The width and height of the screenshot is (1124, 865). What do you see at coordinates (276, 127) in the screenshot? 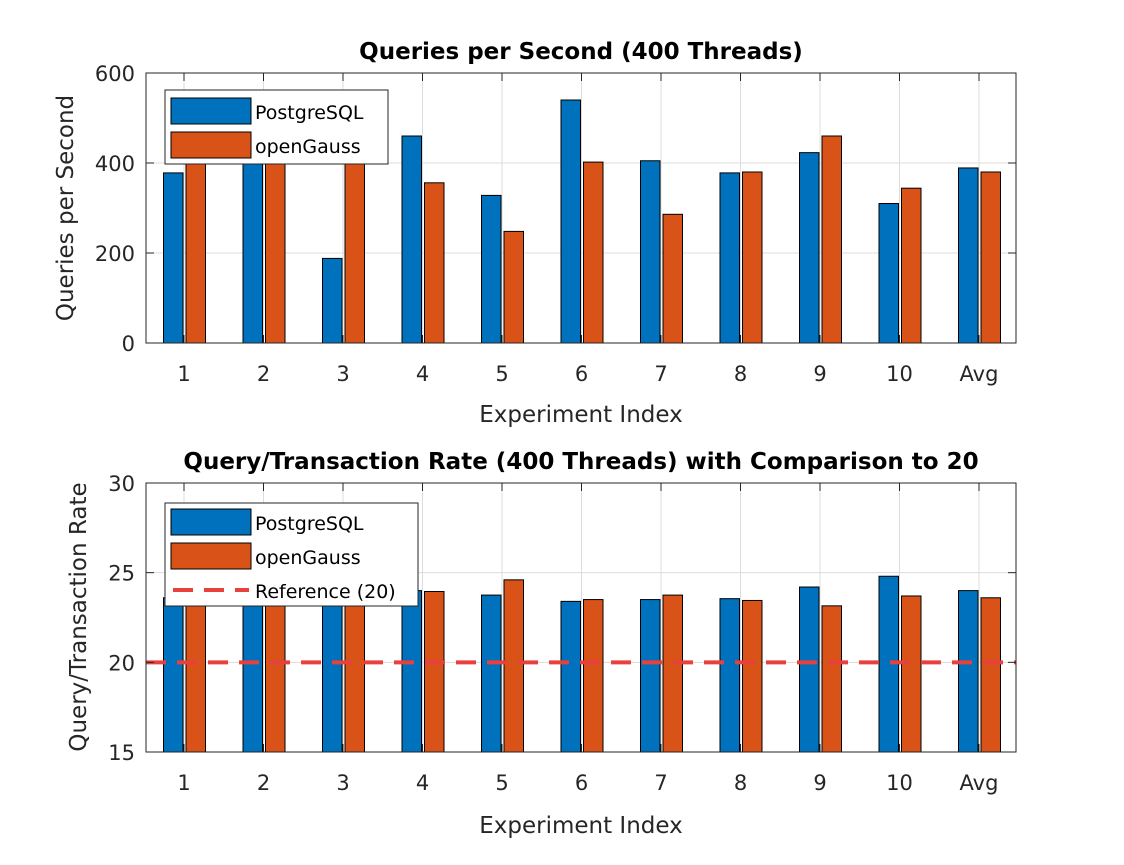
I see `legend: PostgreSQL openGauss` at bounding box center [276, 127].